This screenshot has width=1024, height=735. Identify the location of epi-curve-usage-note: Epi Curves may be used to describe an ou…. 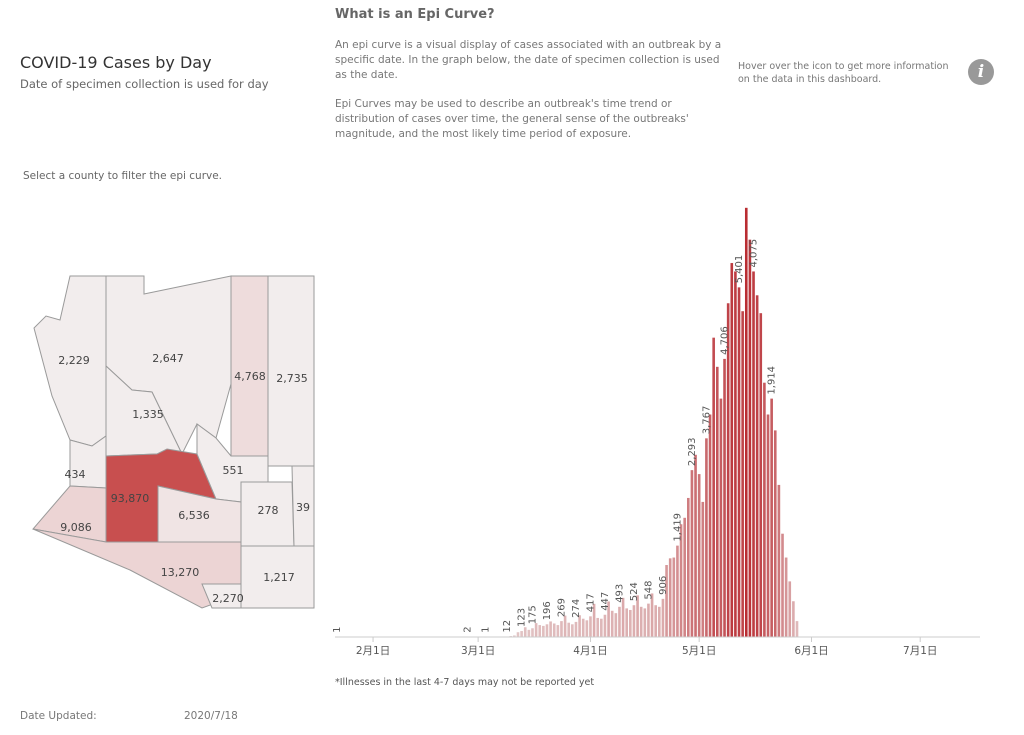
(512, 119).